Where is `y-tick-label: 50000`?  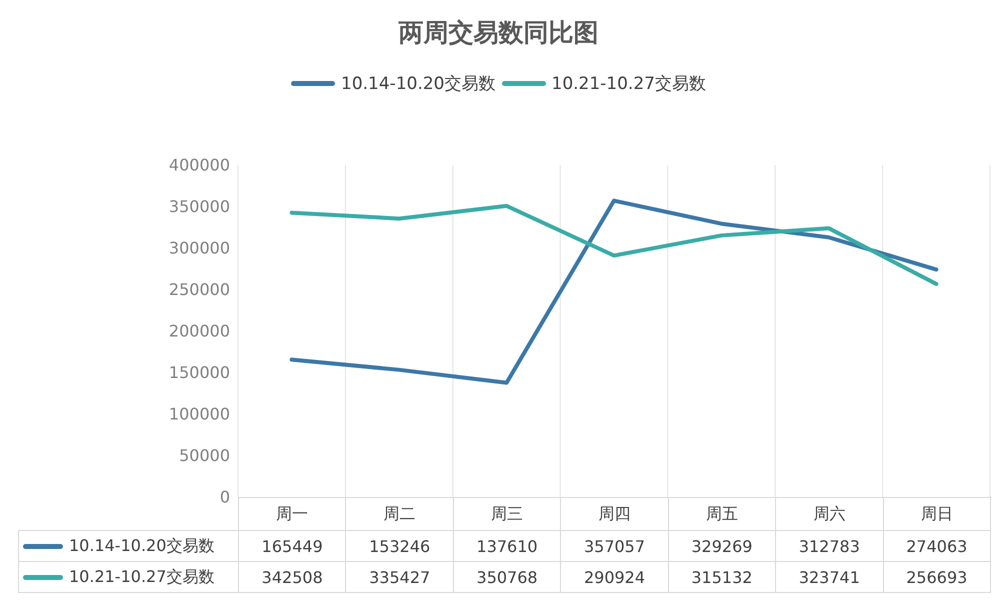
y-tick-label: 50000 is located at coordinates (204, 456).